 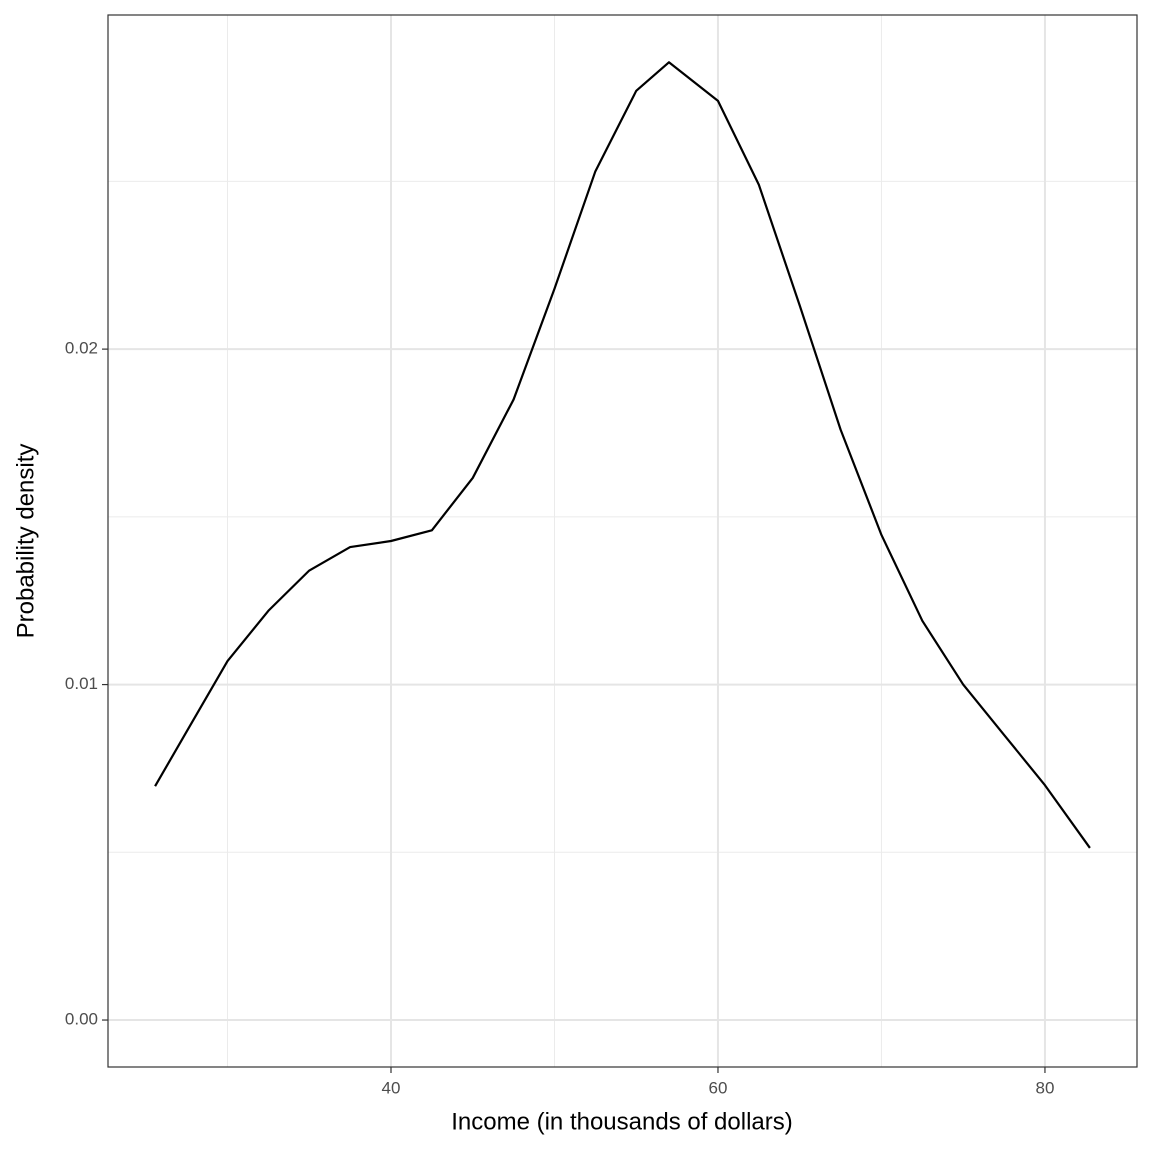 What do you see at coordinates (1044, 1087) in the screenshot?
I see `x-tick-label: 80` at bounding box center [1044, 1087].